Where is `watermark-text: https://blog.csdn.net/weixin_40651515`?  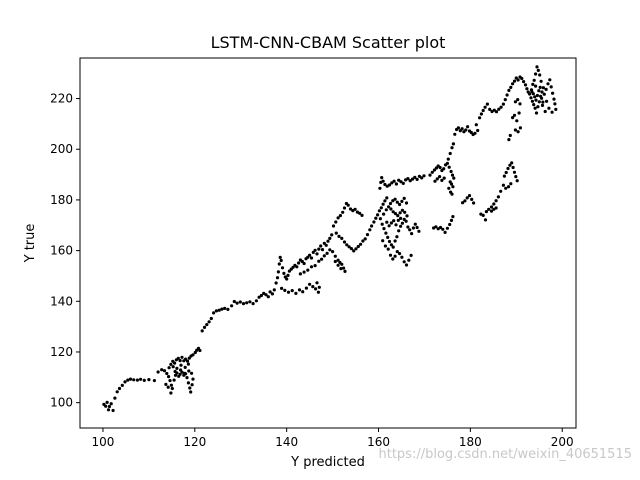
watermark-text: https://blog.csdn.net/weixin_40651515 is located at coordinates (505, 454).